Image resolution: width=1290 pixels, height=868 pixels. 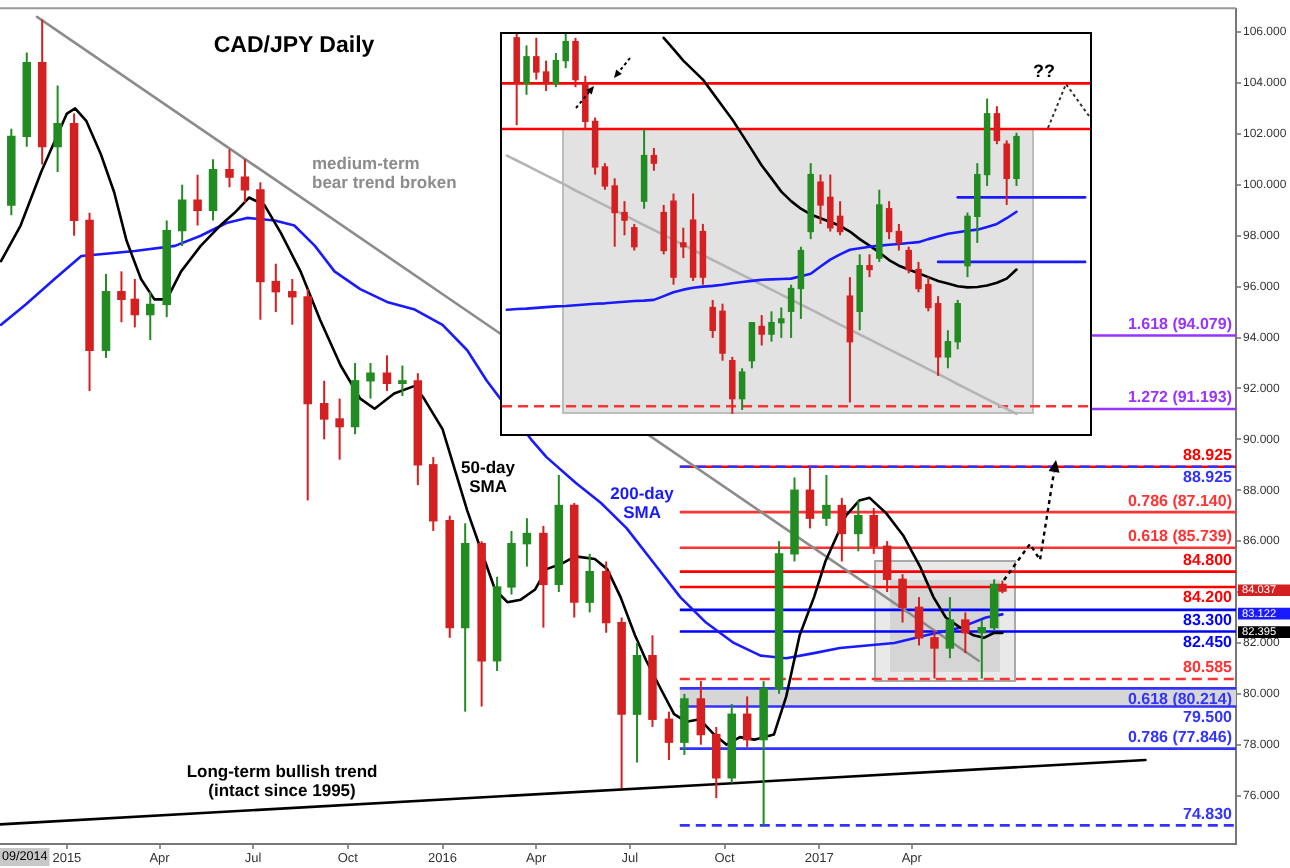 What do you see at coordinates (1208, 620) in the screenshot?
I see `ref-line-label: 83.300` at bounding box center [1208, 620].